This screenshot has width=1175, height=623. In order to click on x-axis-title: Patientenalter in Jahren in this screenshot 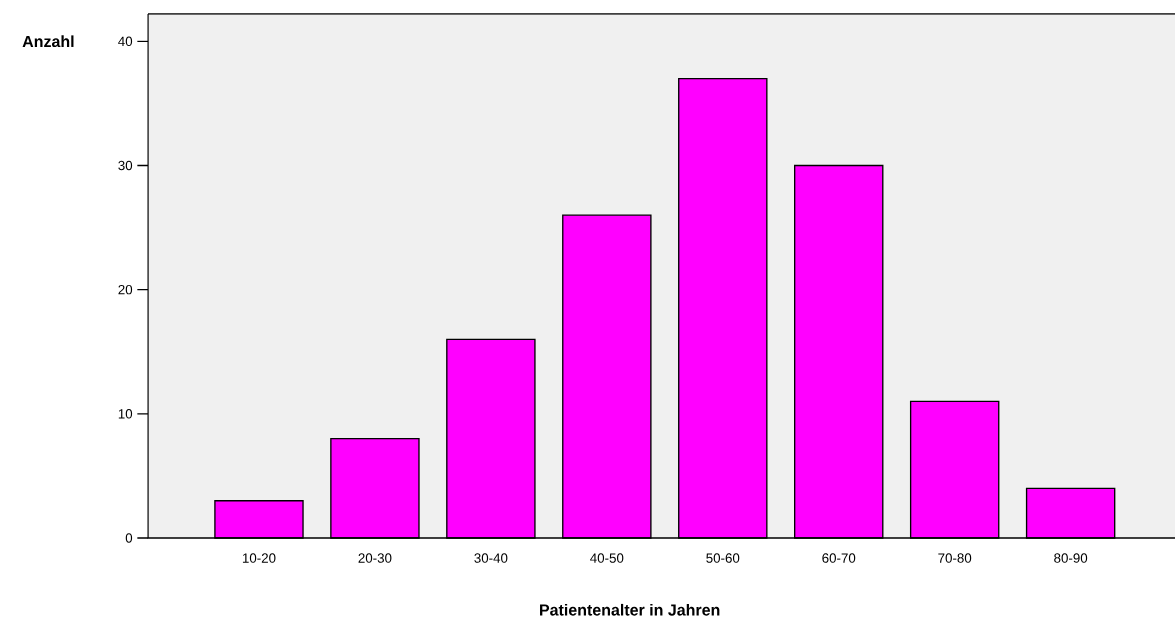, I will do `click(630, 609)`.